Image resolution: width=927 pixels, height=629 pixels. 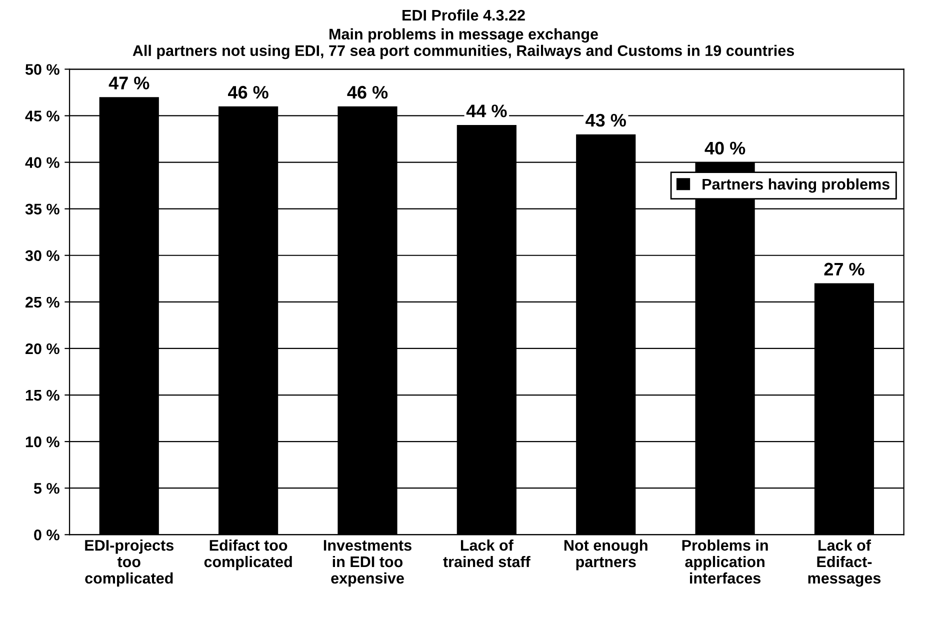 What do you see at coordinates (796, 185) in the screenshot?
I see `legend-label: Partners having problems` at bounding box center [796, 185].